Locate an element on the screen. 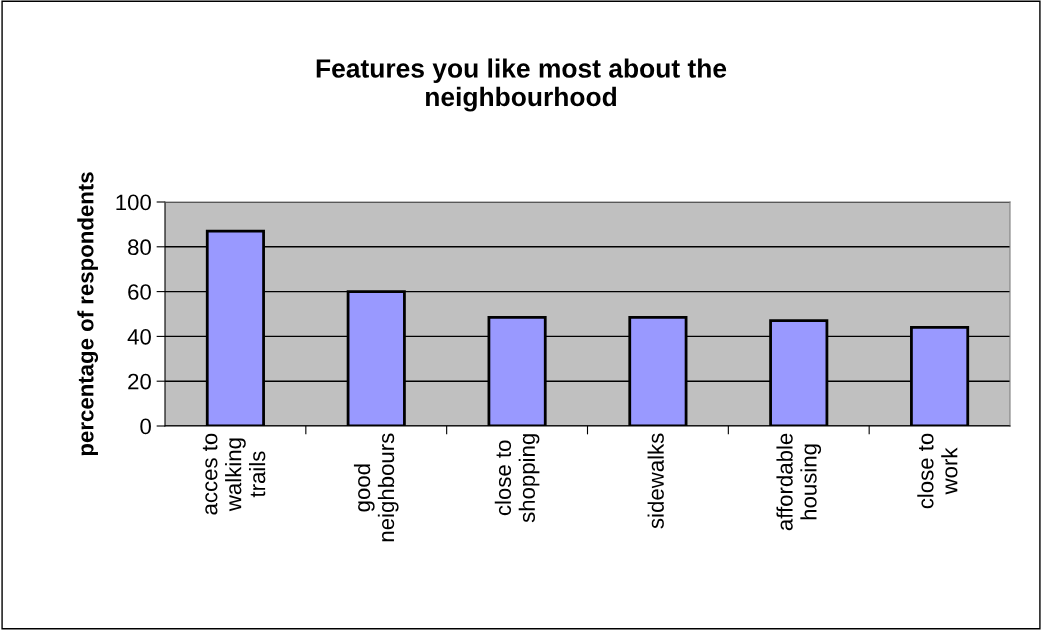  x-tick-label: close to work is located at coordinates (937, 471).